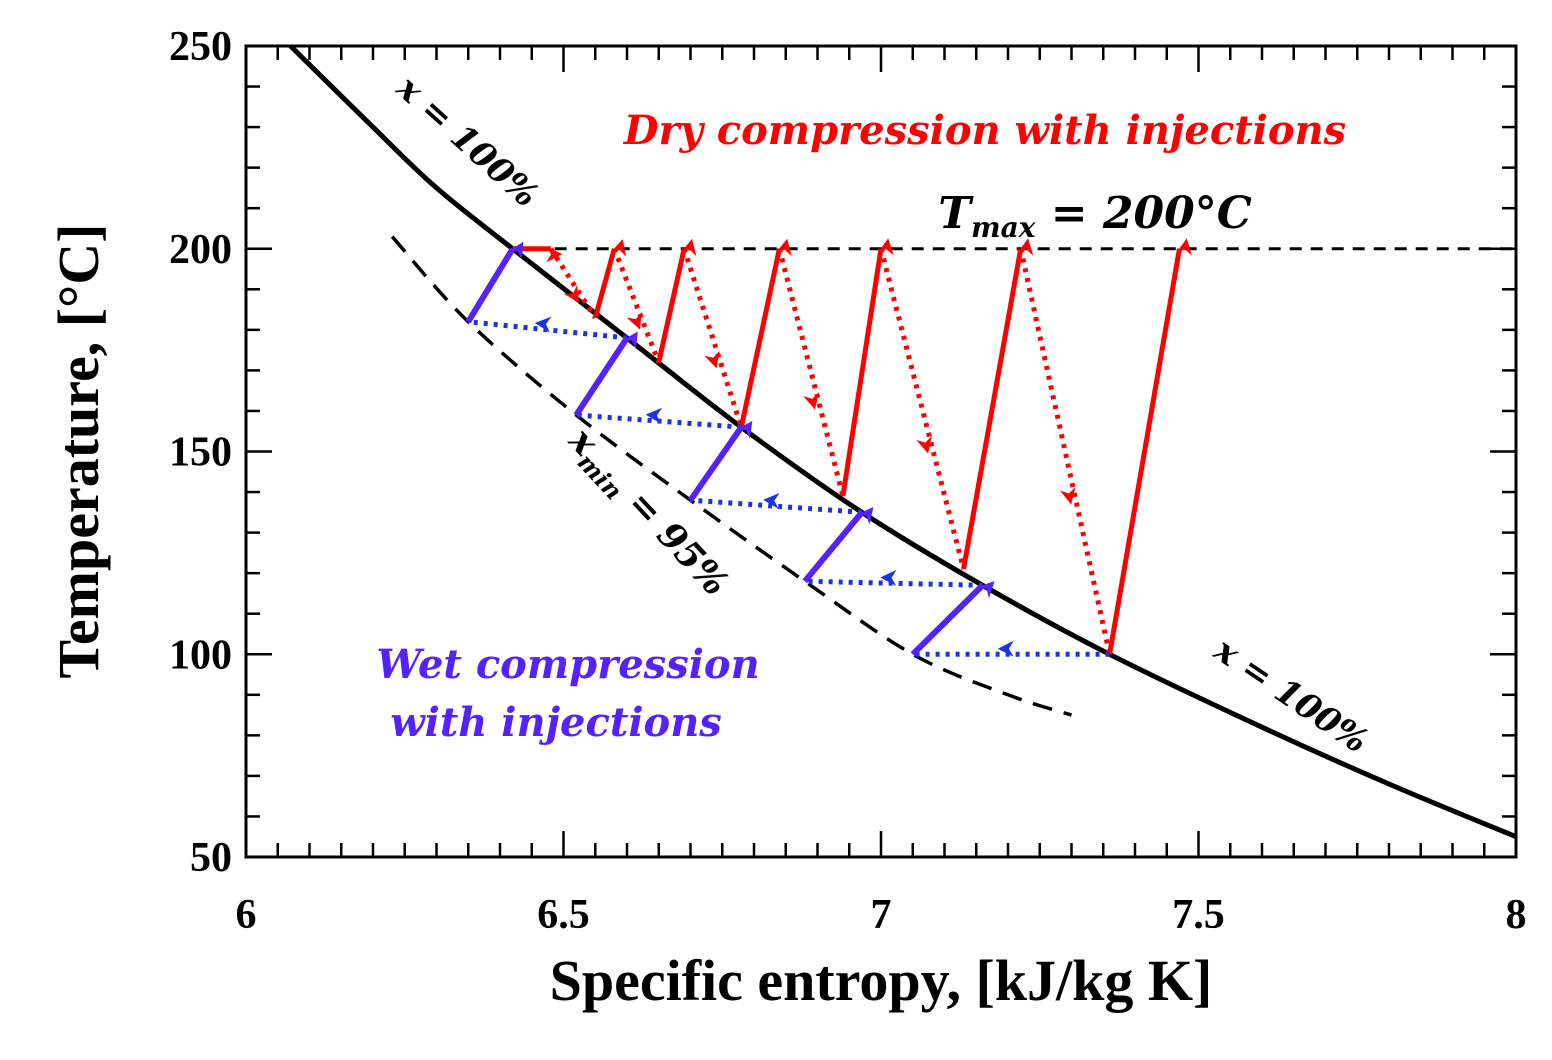  I want to click on y-axis-title: Temperature, [°C], so click(78, 451).